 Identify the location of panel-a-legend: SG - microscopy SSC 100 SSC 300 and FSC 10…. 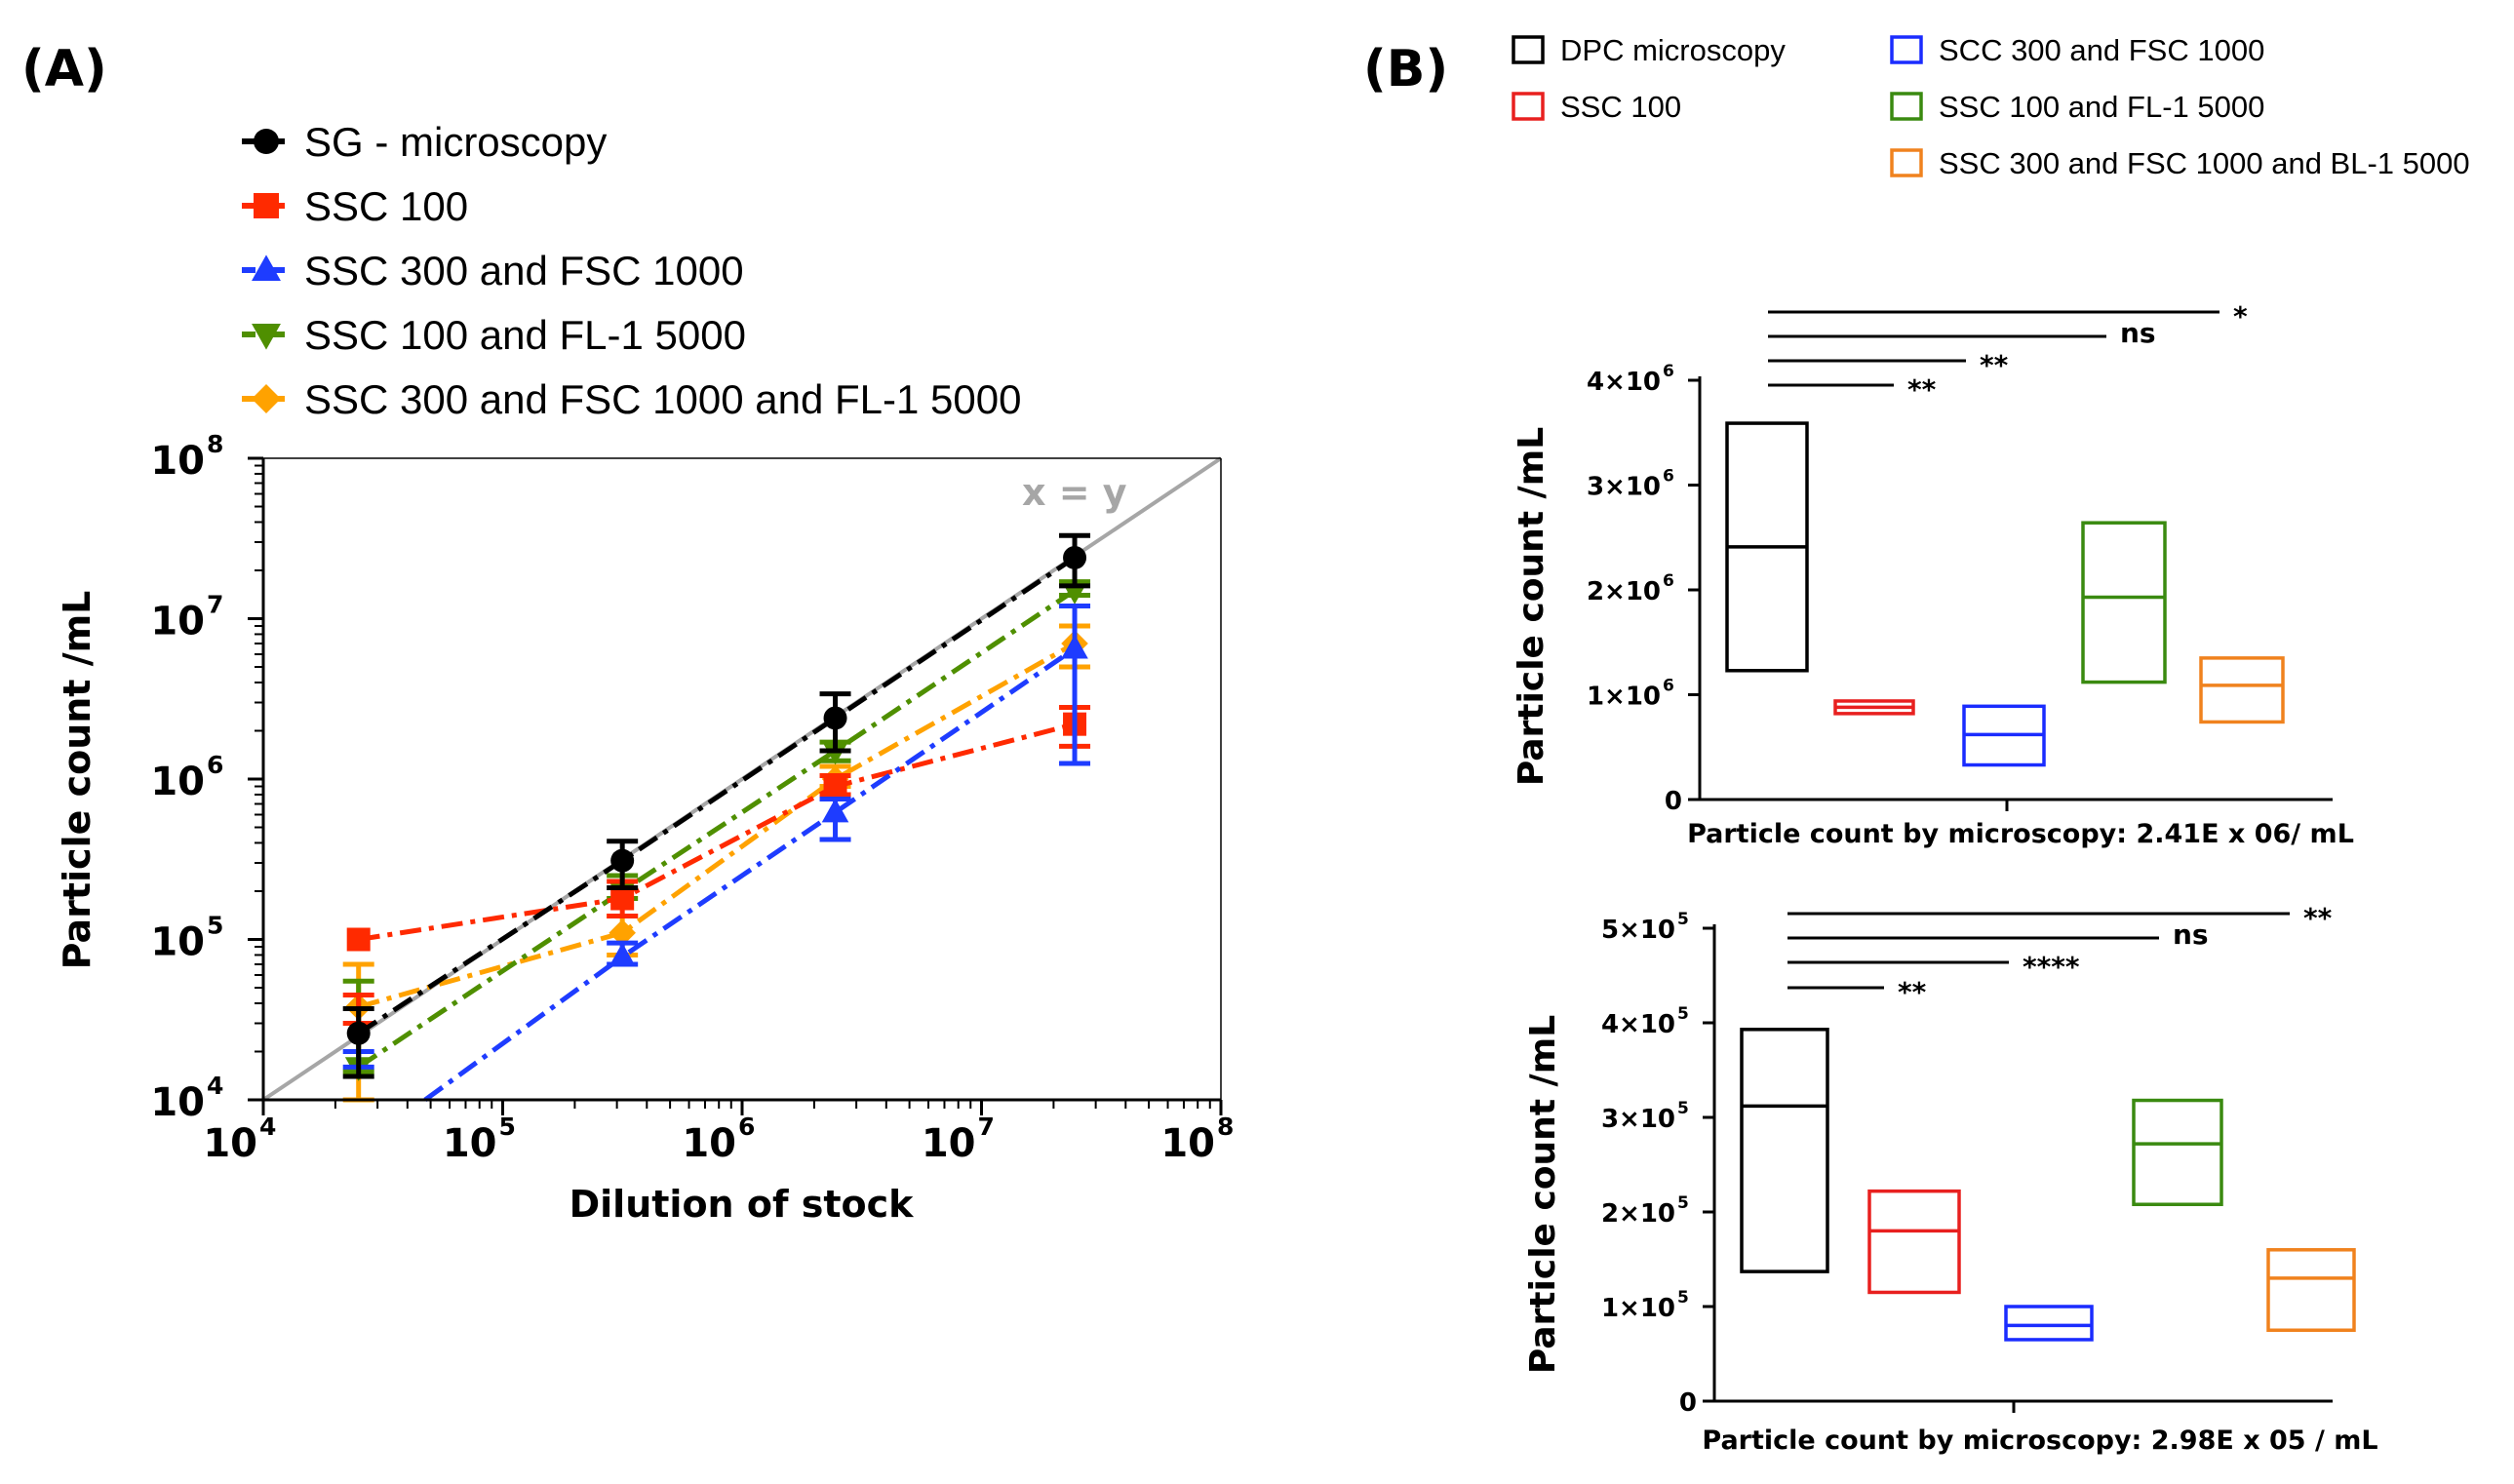
(632, 270).